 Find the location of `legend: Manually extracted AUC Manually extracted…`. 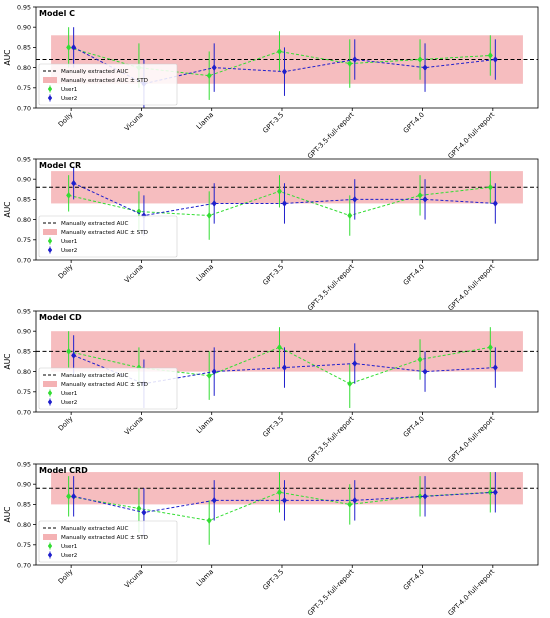

legend: Manually extracted AUC Manually extracted… is located at coordinates (108, 236).